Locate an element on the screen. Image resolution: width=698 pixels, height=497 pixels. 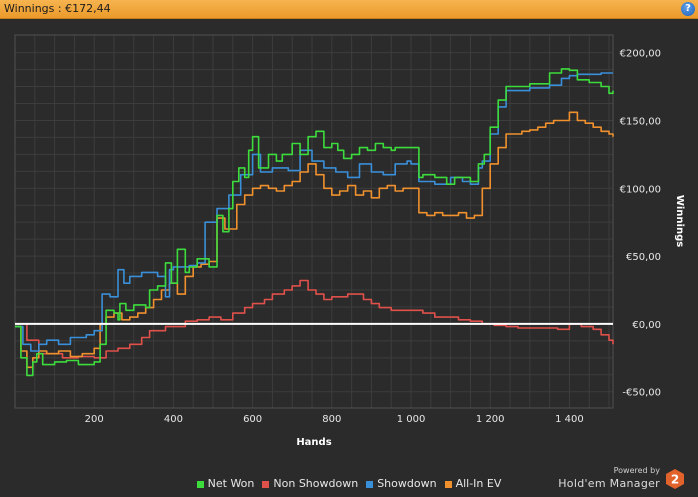
legend-item-non-showdown: Non Showdown is located at coordinates (310, 483).